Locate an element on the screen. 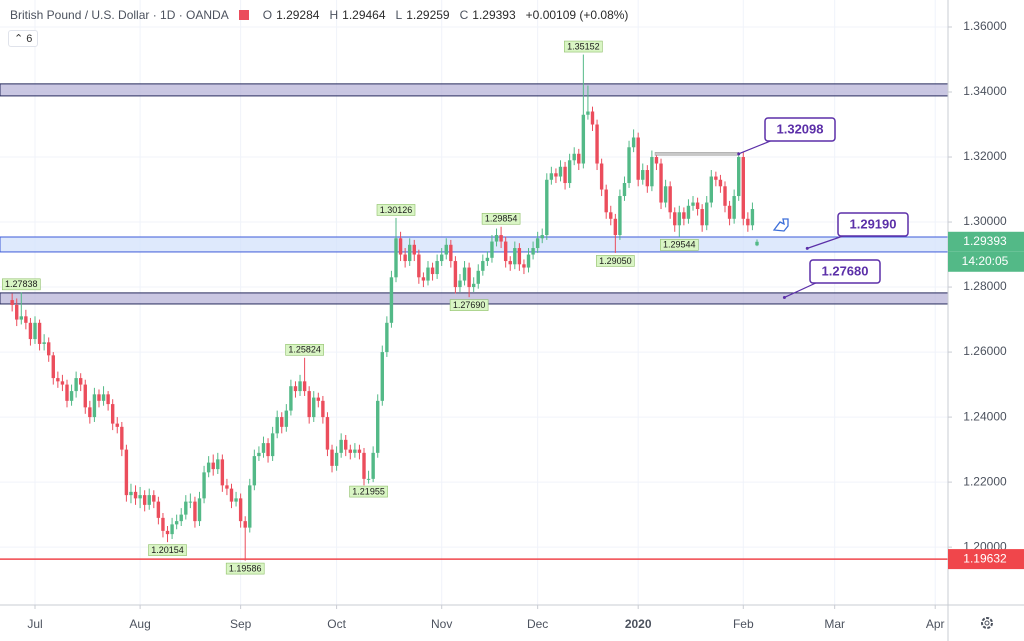 The width and height of the screenshot is (1024, 641). x-tick-label: Jul is located at coordinates (34, 624).